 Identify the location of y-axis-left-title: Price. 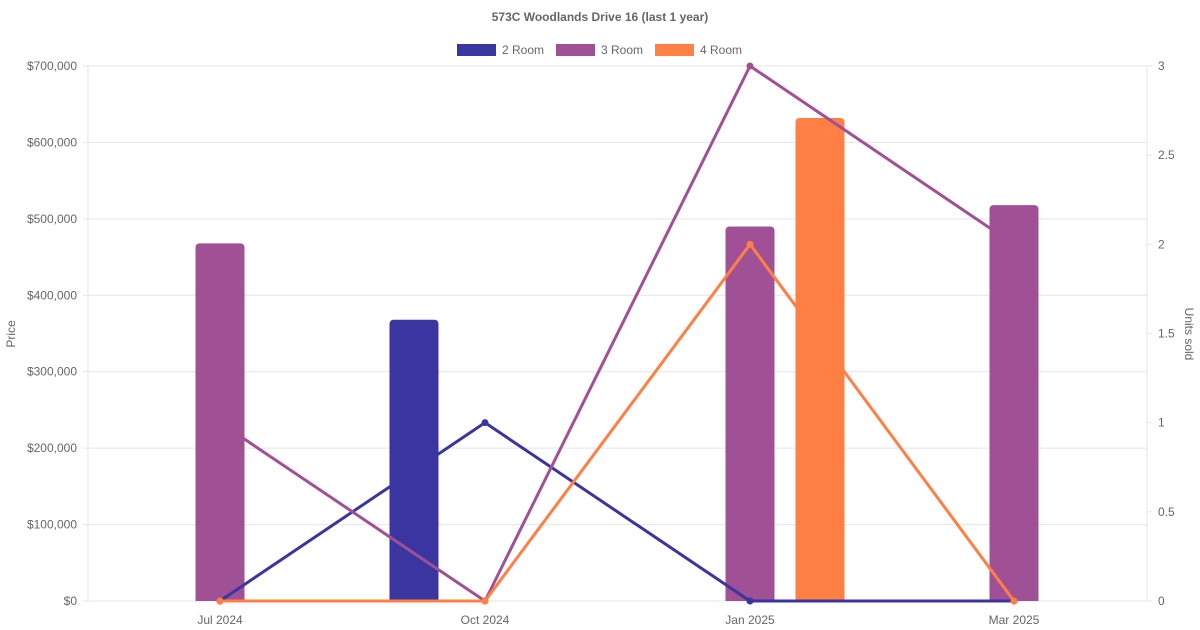
(11, 334).